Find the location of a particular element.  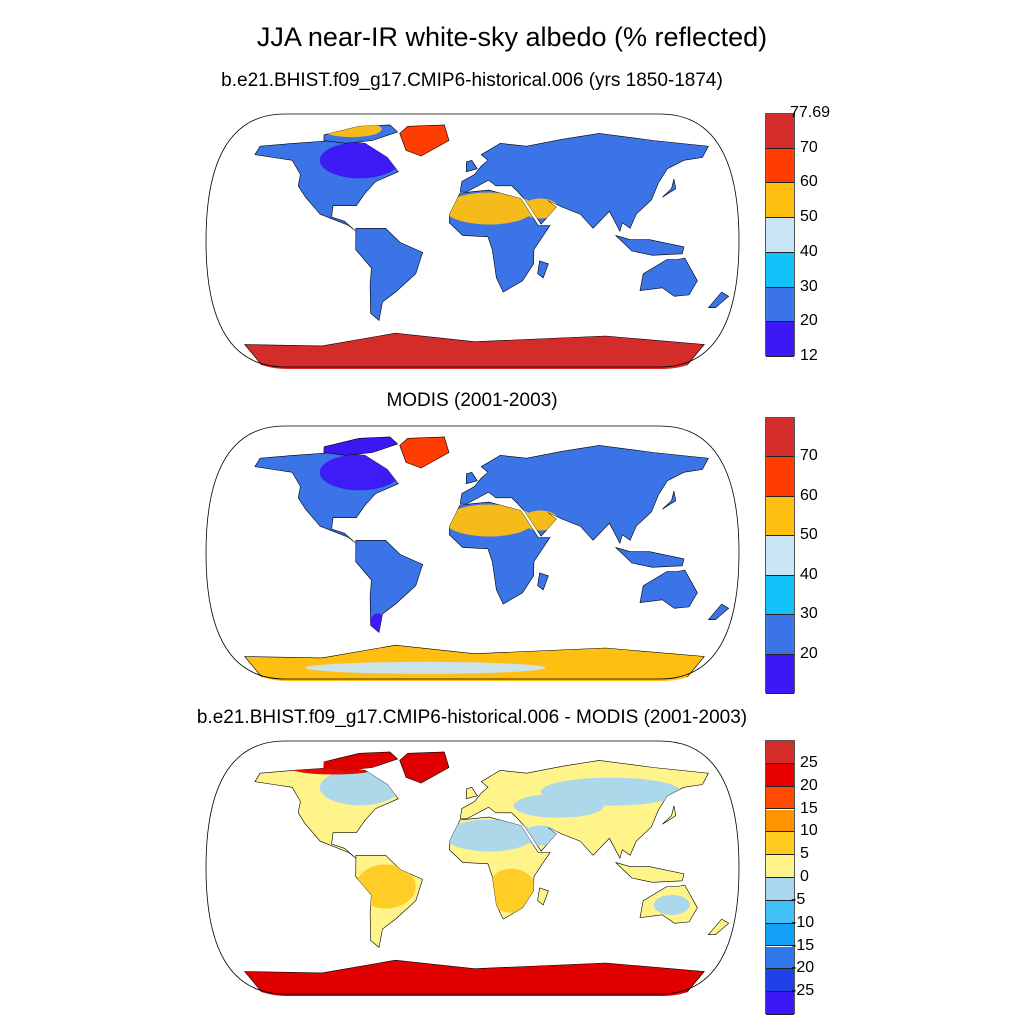

panel-3-map is located at coordinates (472, 868).